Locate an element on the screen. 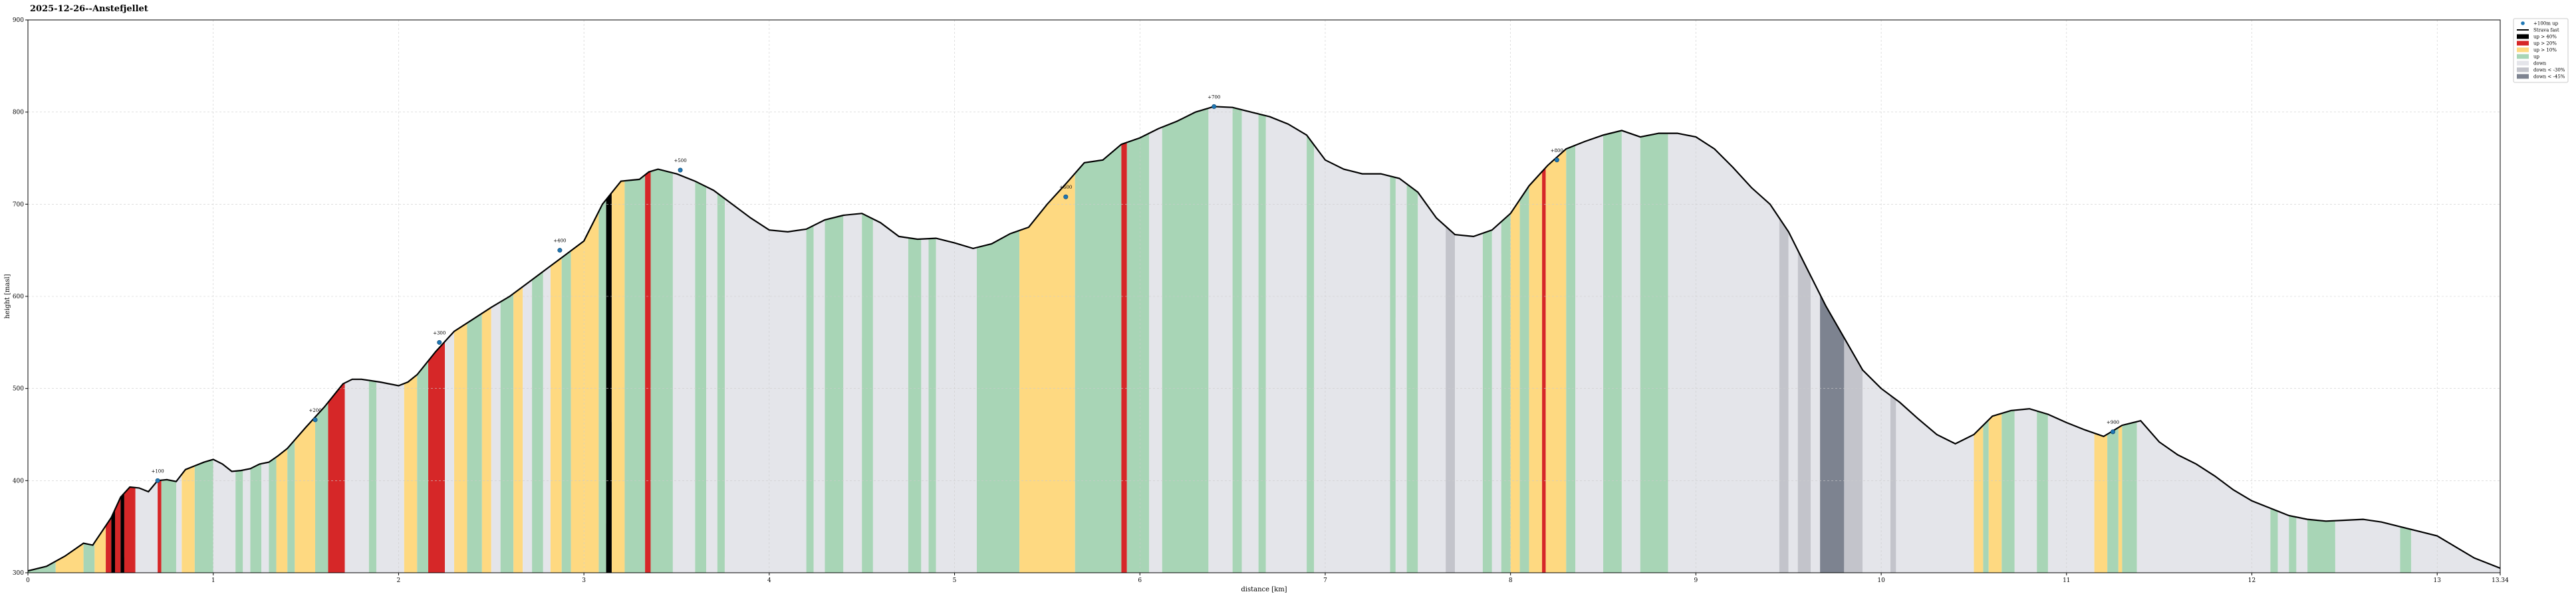 The width and height of the screenshot is (2576, 598). climb-marker-label: +900 is located at coordinates (2113, 422).